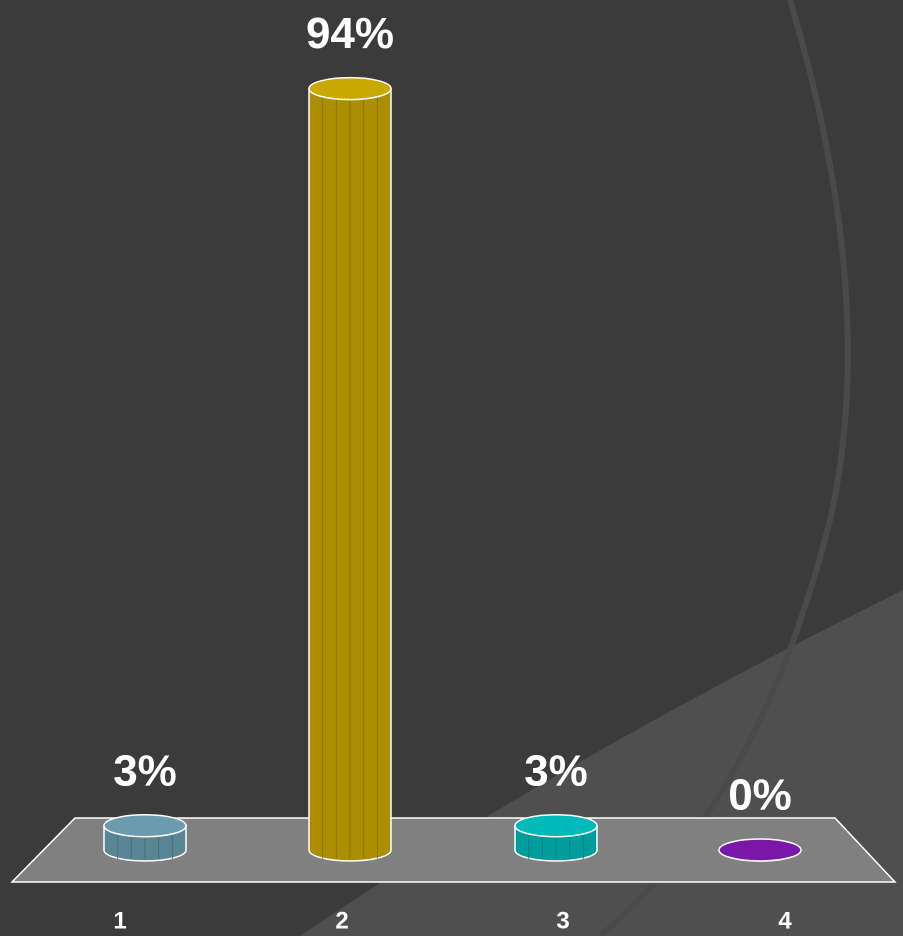 Image resolution: width=903 pixels, height=936 pixels. I want to click on x-tick-label: 3, so click(562, 920).